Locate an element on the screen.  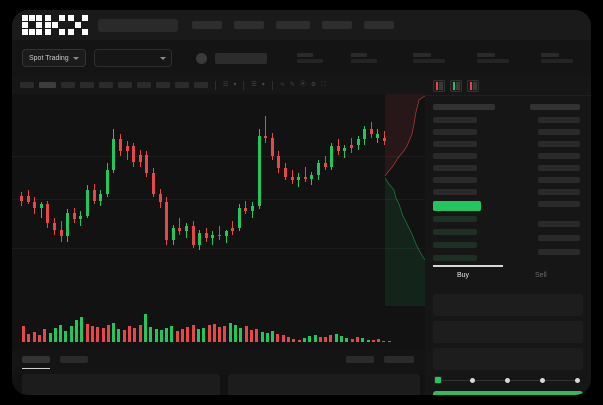
order-total-field is located at coordinates (508, 359).